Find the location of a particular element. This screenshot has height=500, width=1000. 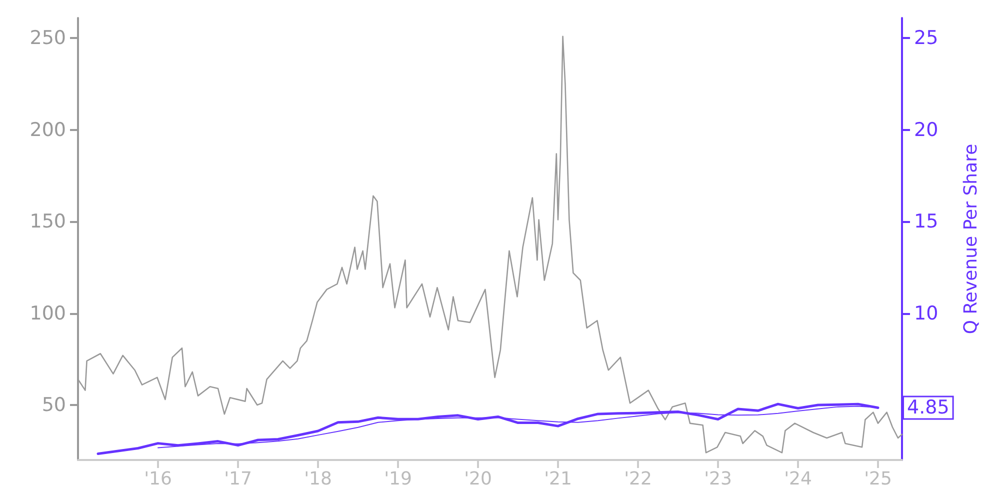

x-tick-label: '24 is located at coordinates (798, 479).